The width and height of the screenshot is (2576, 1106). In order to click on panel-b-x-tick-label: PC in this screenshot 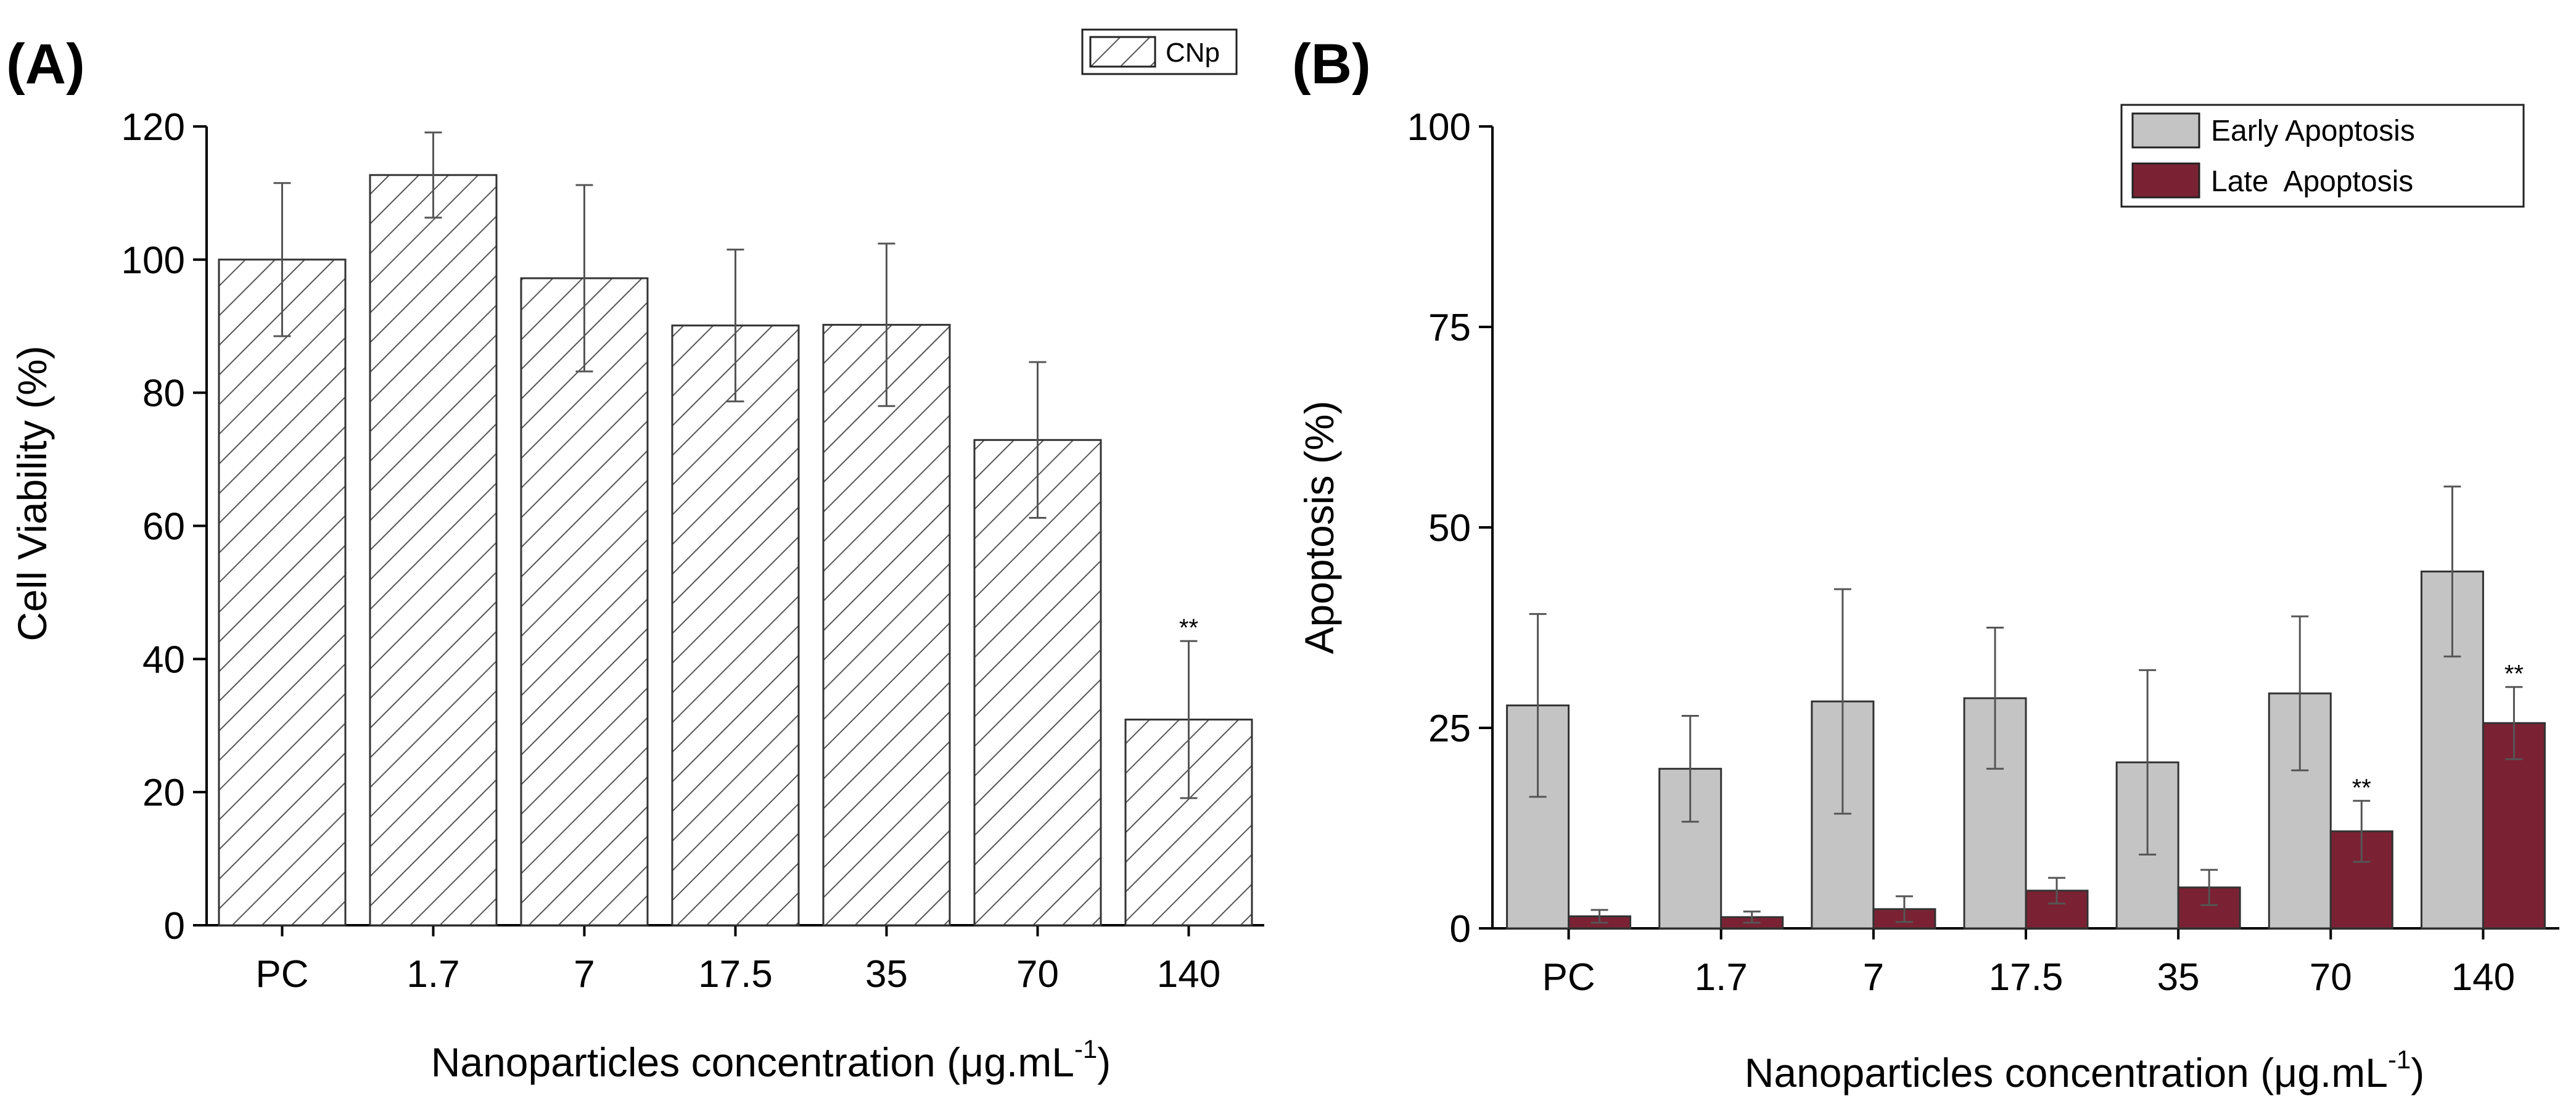, I will do `click(1568, 978)`.